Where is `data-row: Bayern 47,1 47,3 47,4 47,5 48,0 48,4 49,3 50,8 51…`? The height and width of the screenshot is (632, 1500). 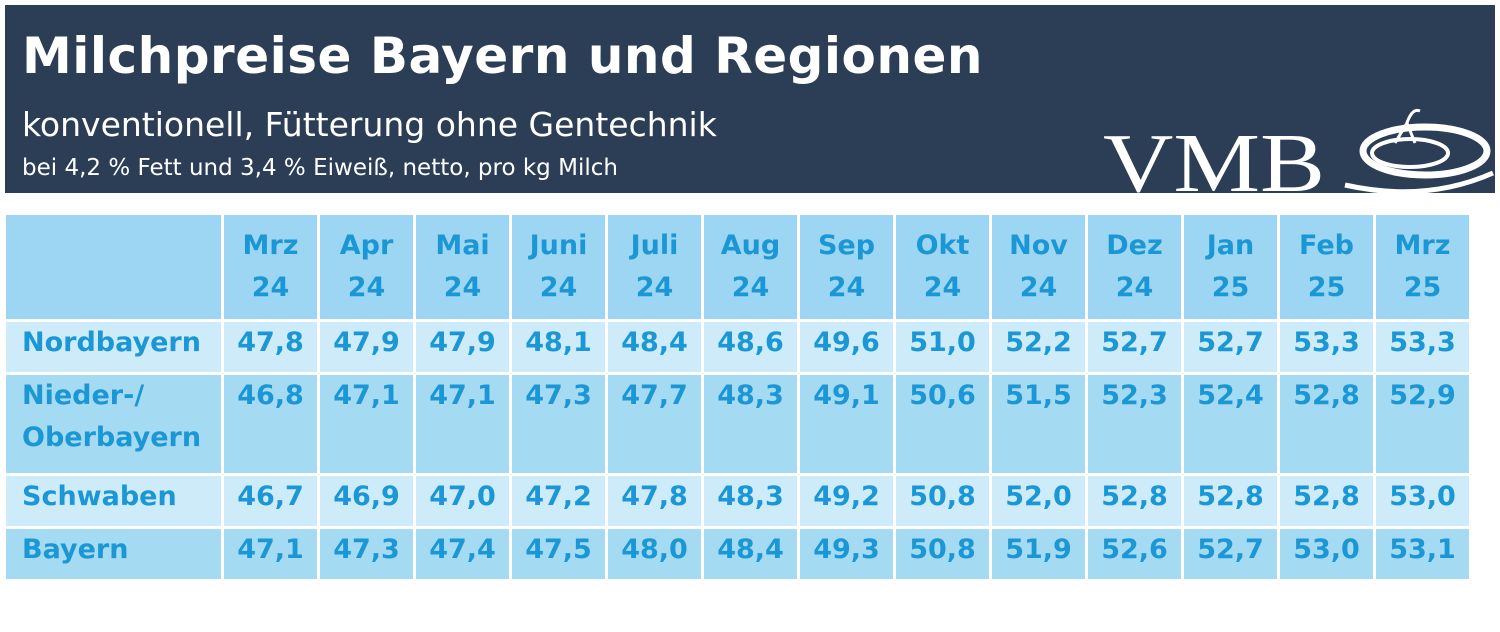
data-row: Bayern 47,1 47,3 47,4 47,5 48,0 48,4 49,3 50,8 51… is located at coordinates (737, 554).